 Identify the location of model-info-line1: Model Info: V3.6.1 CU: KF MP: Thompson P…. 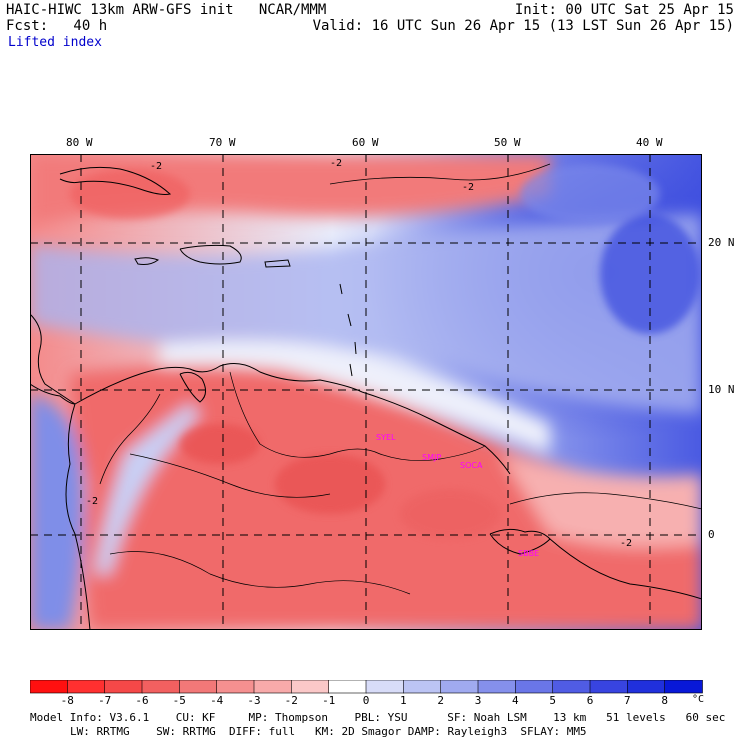
(378, 717).